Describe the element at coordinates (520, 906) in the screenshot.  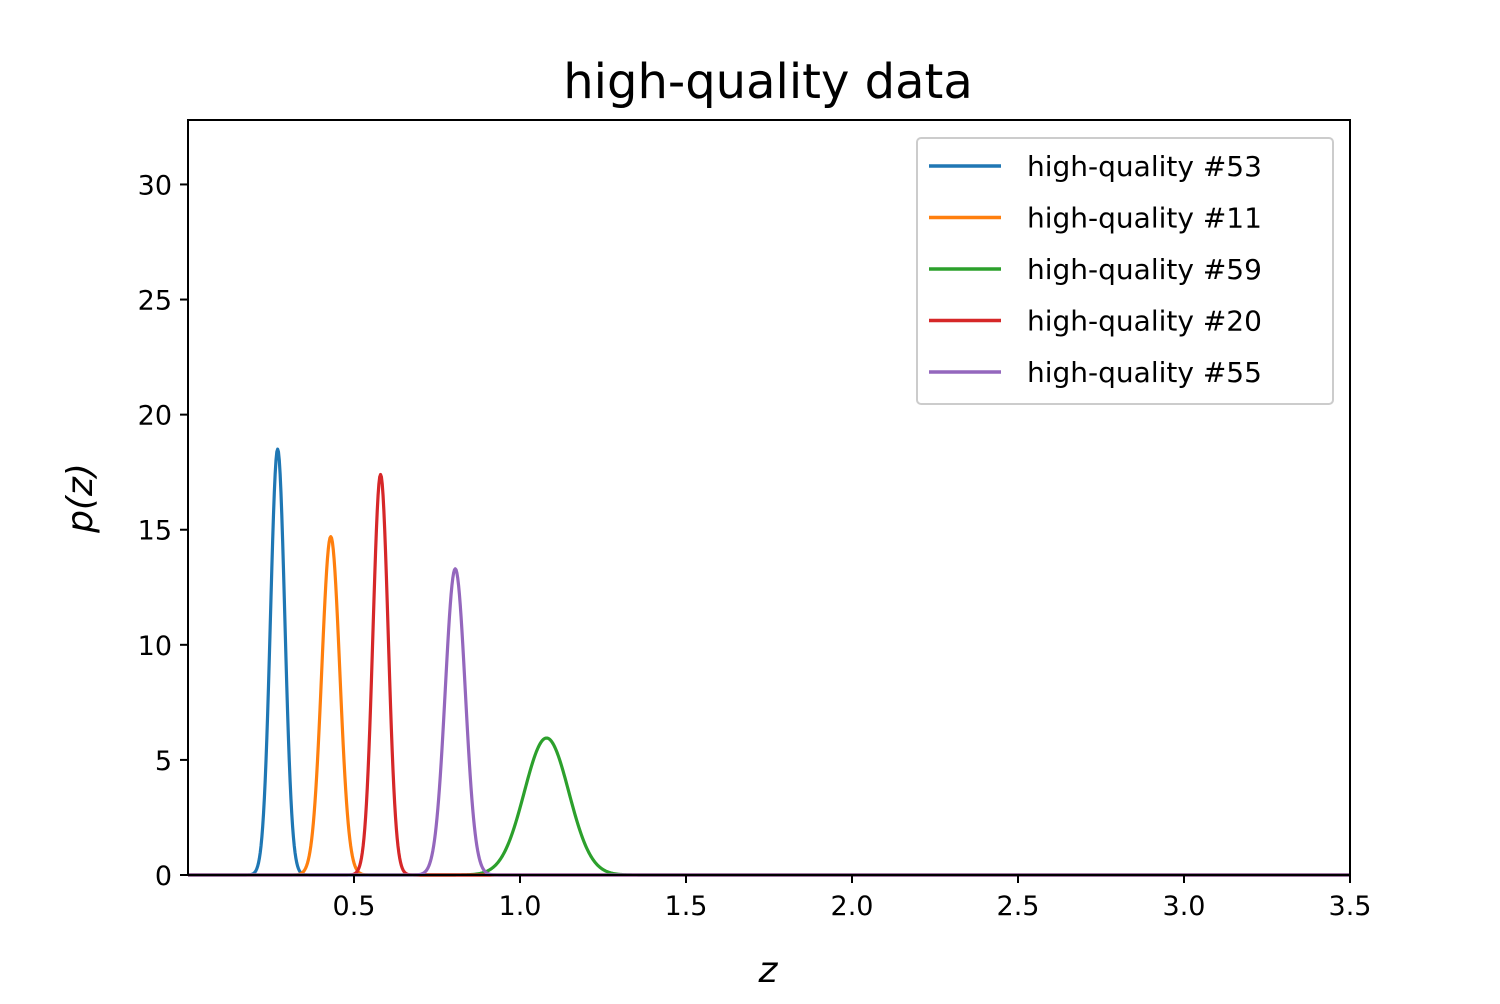
I see `x-tick-label: 1.0` at that location.